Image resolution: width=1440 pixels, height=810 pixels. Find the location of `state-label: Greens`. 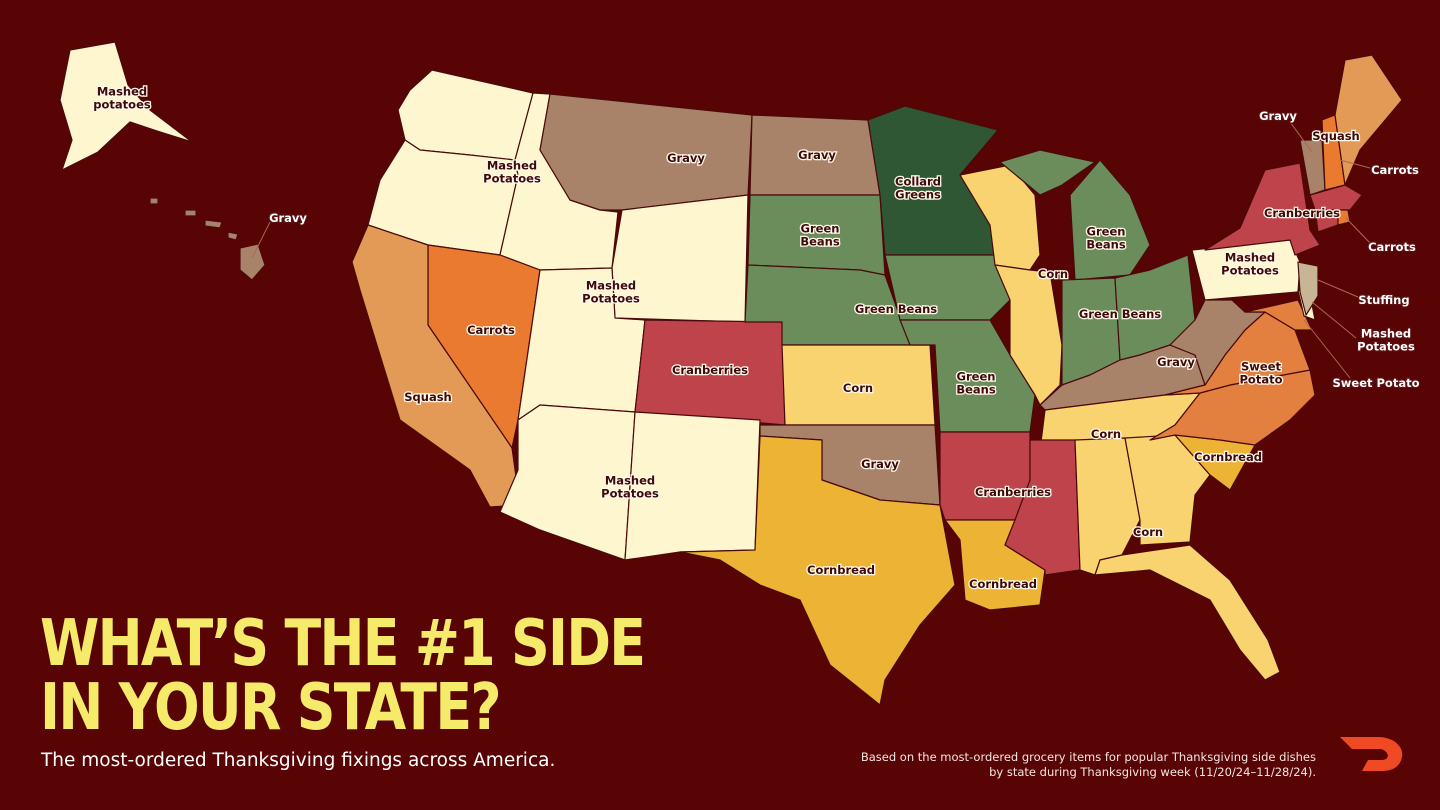

state-label: Greens is located at coordinates (918, 195).